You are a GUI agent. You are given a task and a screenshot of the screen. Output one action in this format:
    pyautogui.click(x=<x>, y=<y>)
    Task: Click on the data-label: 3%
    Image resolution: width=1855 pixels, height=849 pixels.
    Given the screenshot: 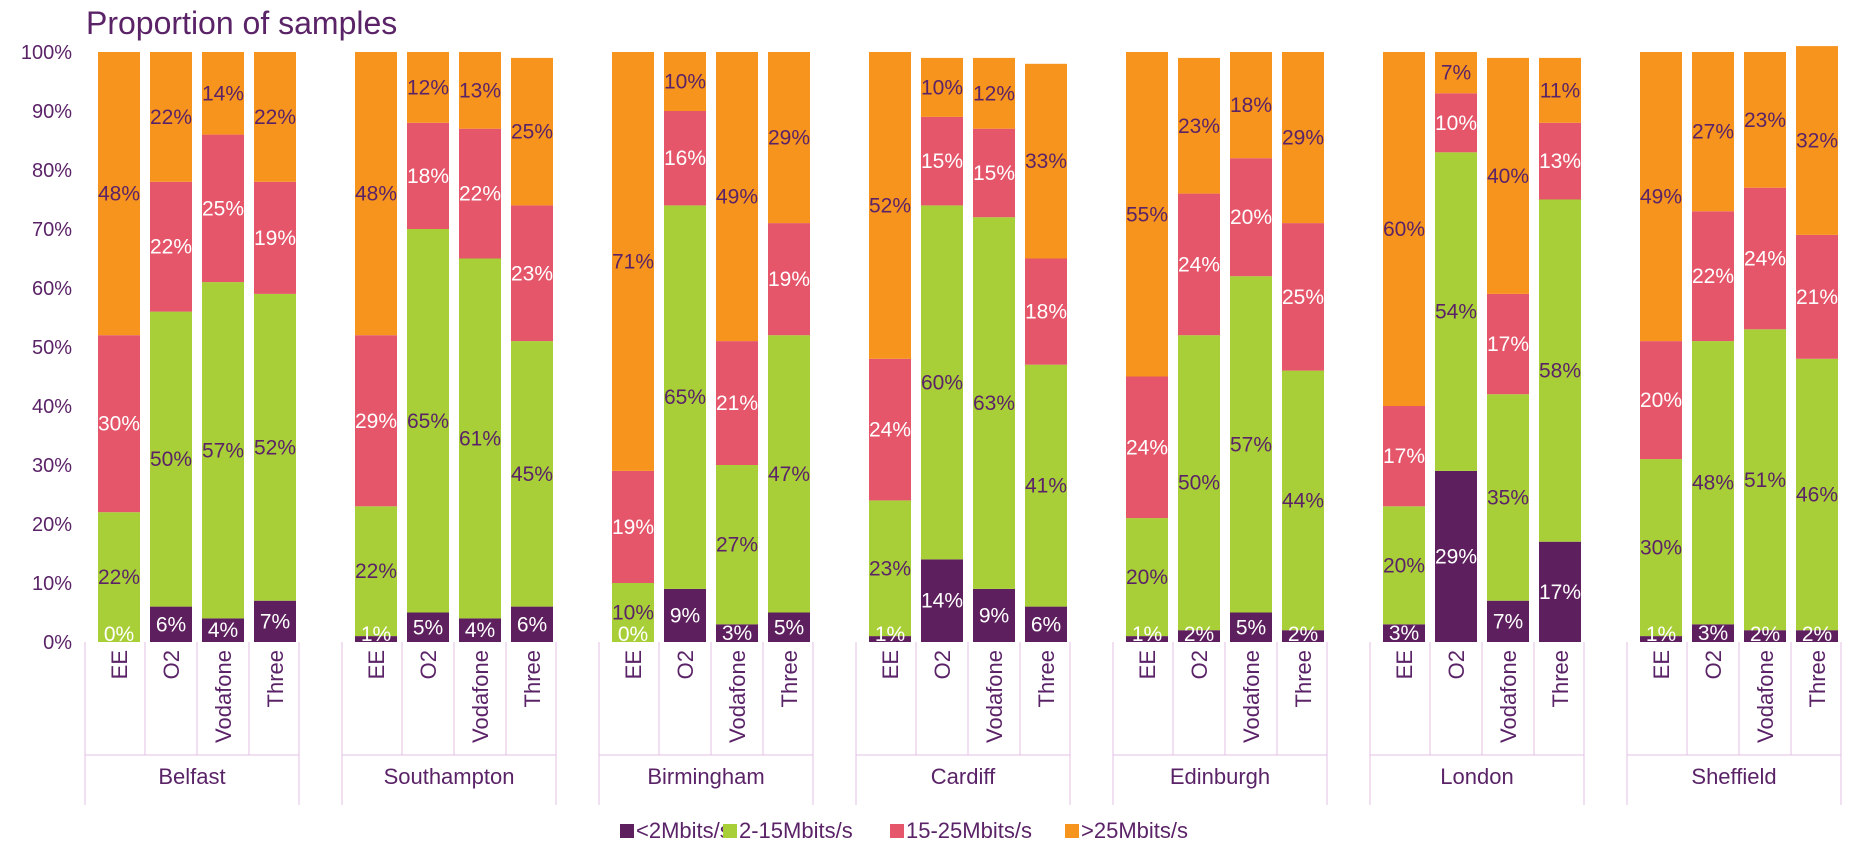 What is the action you would take?
    pyautogui.click(x=1404, y=633)
    